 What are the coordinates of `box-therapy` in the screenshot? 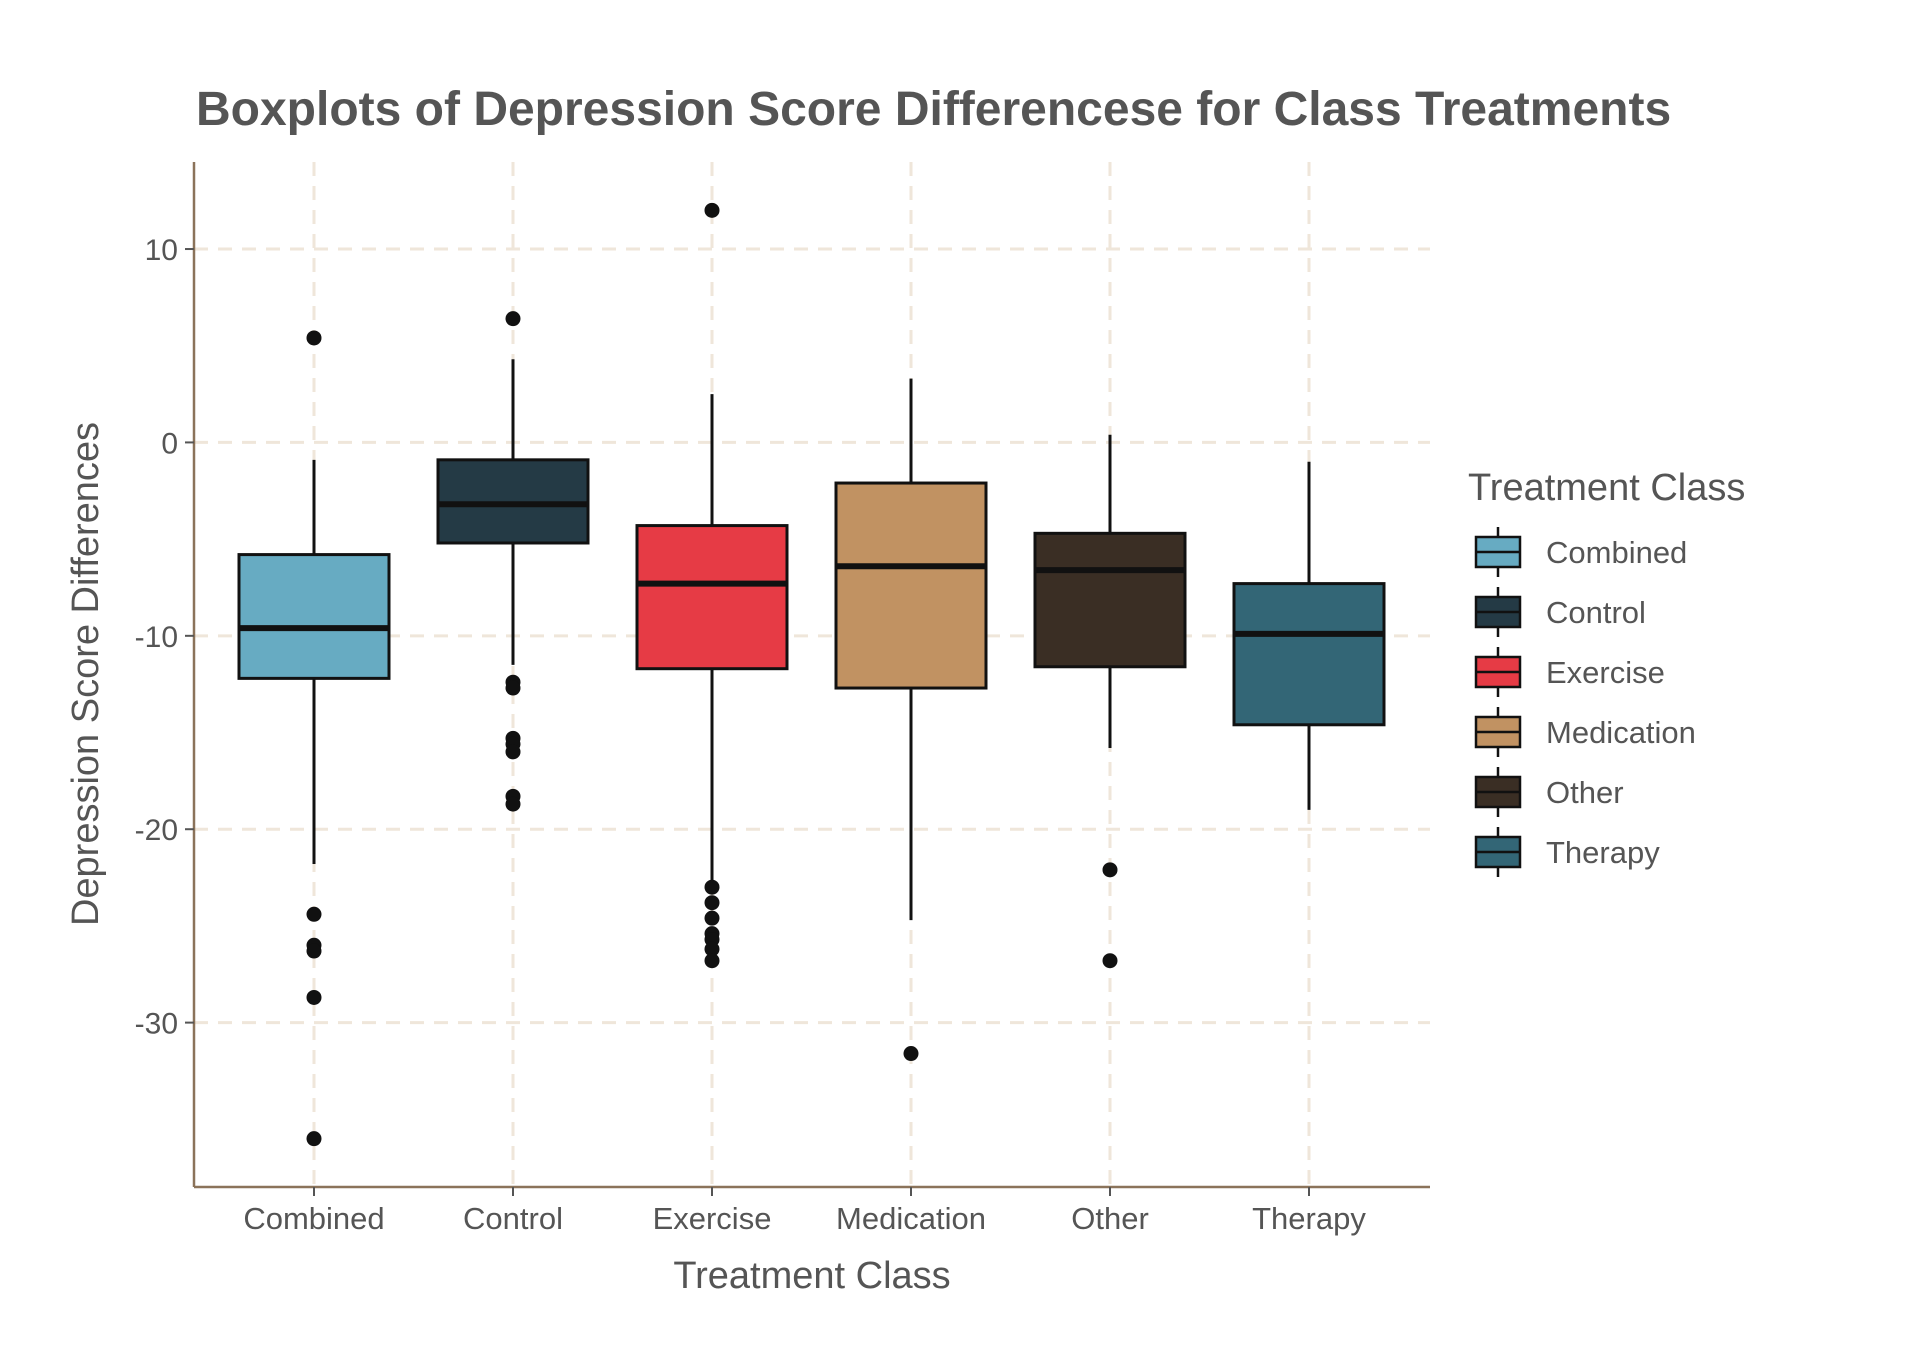 It's located at (1309, 635).